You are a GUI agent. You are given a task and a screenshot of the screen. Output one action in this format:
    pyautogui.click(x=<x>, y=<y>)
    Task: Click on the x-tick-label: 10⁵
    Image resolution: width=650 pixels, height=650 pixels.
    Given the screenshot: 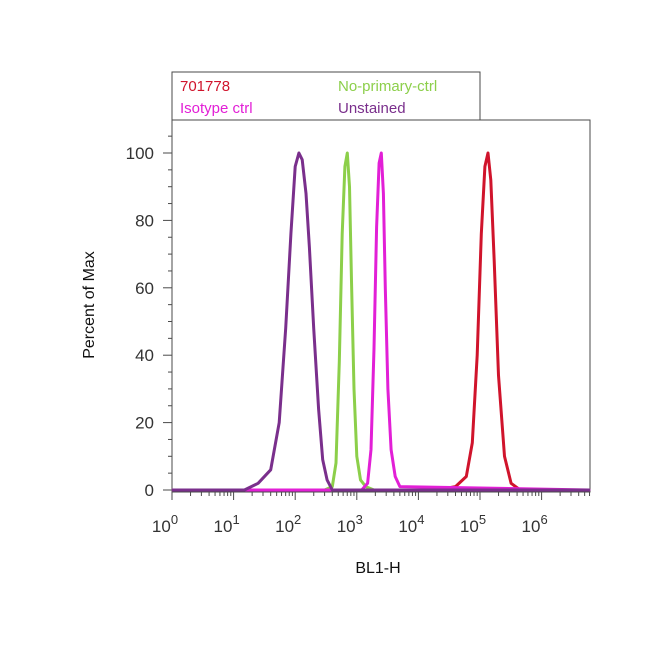 What is the action you would take?
    pyautogui.click(x=473, y=524)
    